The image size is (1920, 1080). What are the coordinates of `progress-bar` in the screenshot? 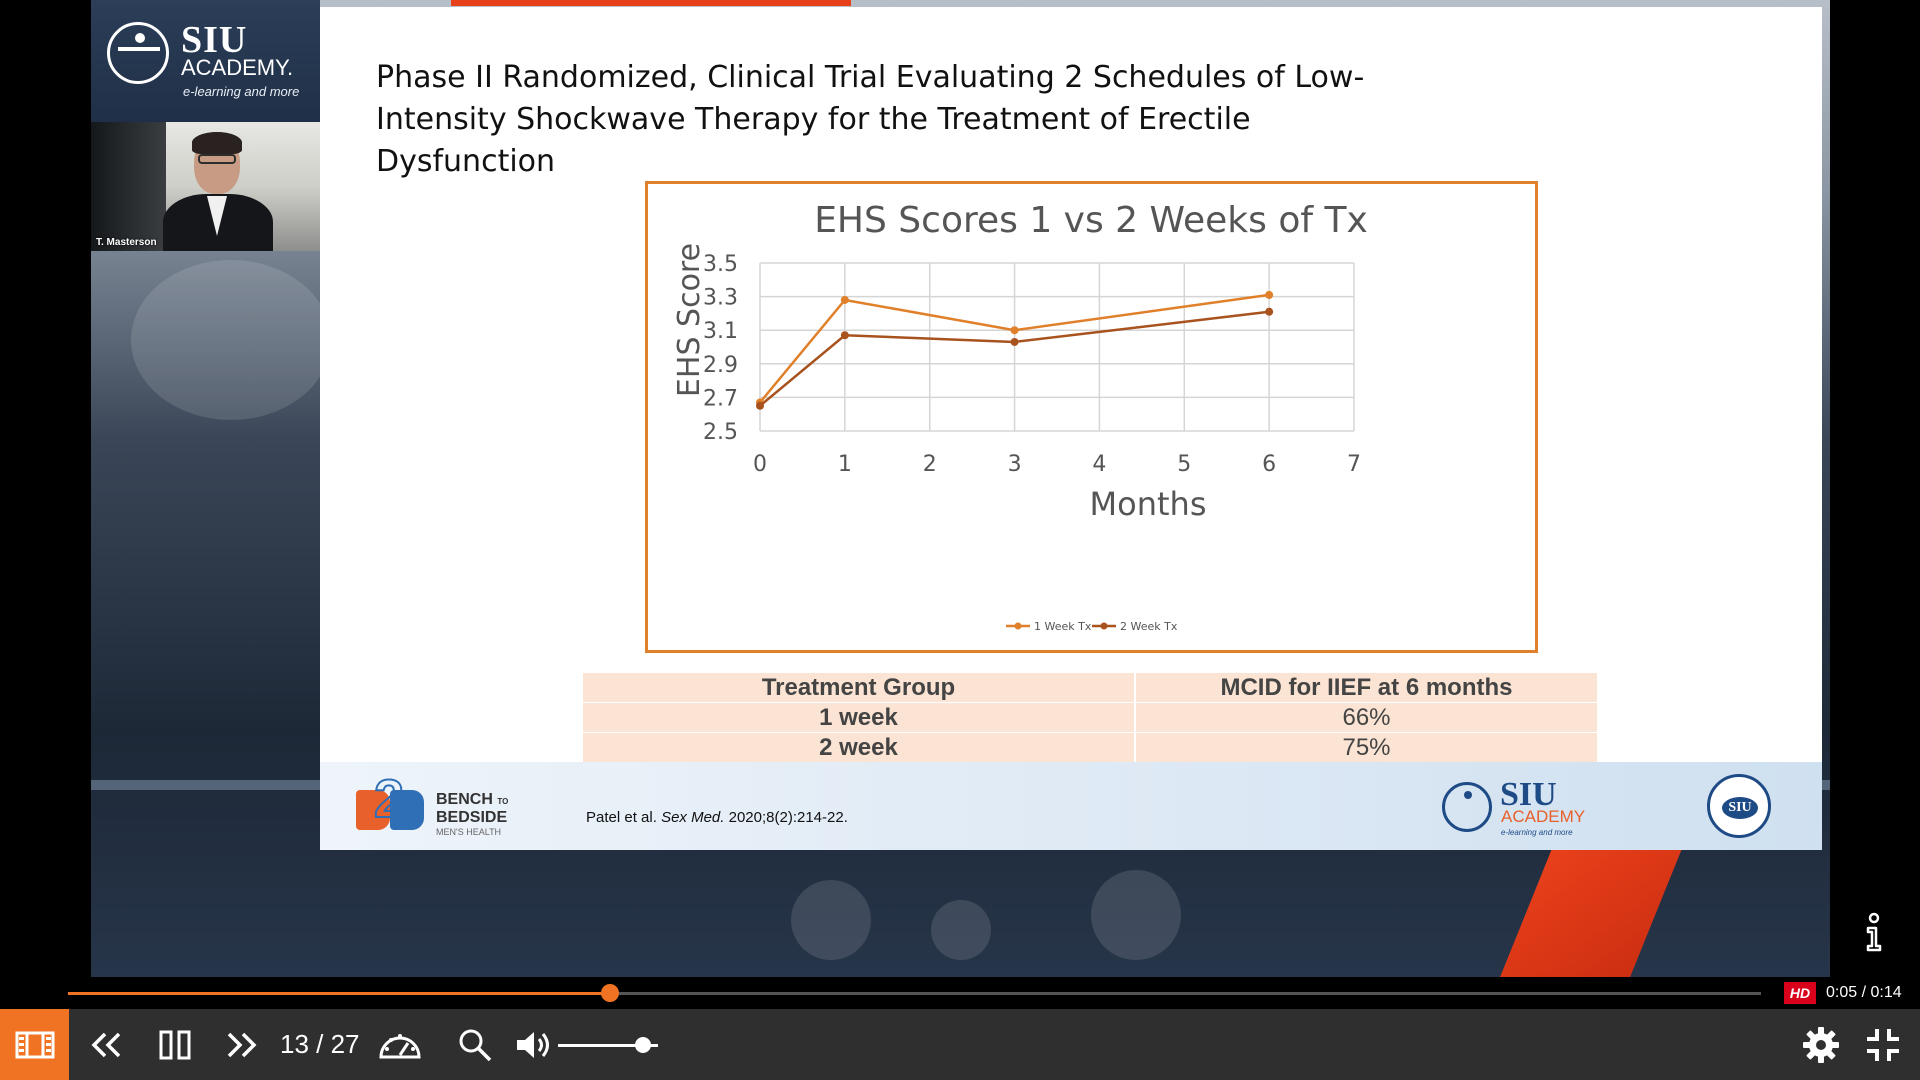 It's located at (914, 993).